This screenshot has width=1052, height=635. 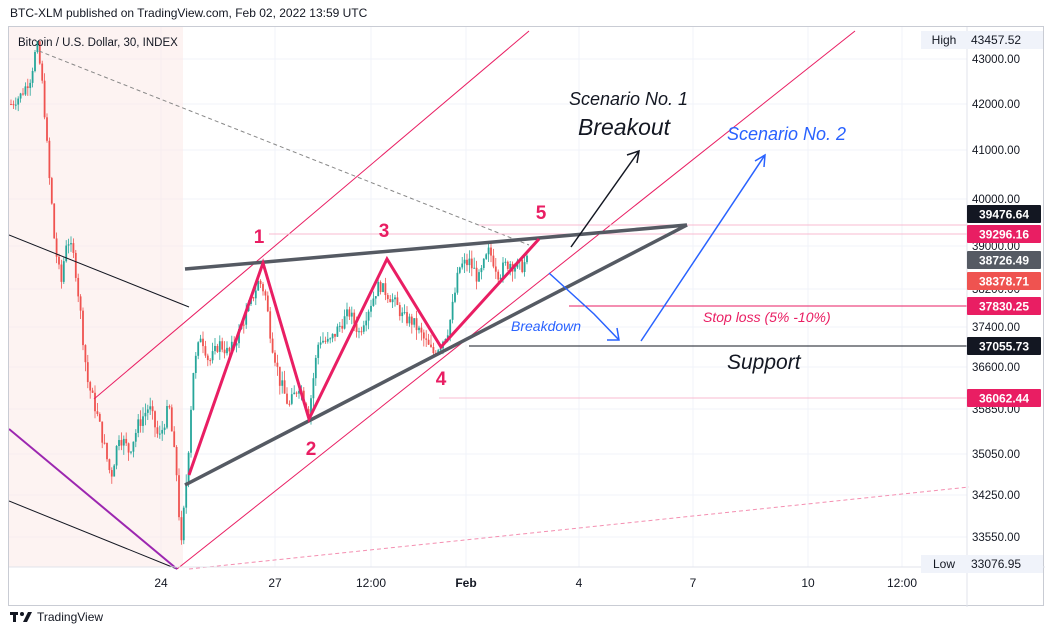 What do you see at coordinates (902, 583) in the screenshot?
I see `x-tick-label: 12:00` at bounding box center [902, 583].